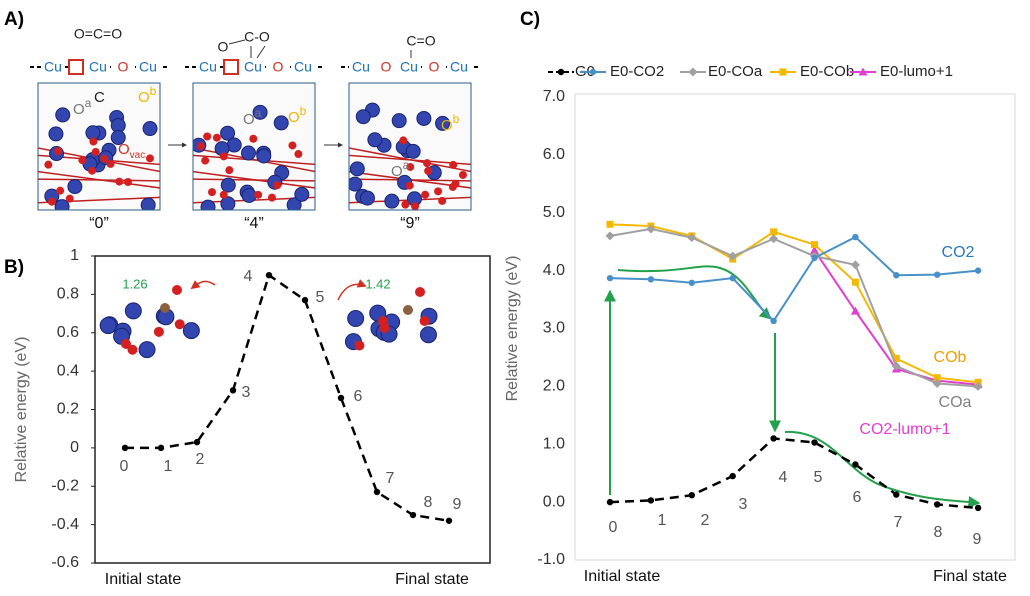  What do you see at coordinates (554, 270) in the screenshot?
I see `y-tick-label: 4.0` at bounding box center [554, 270].